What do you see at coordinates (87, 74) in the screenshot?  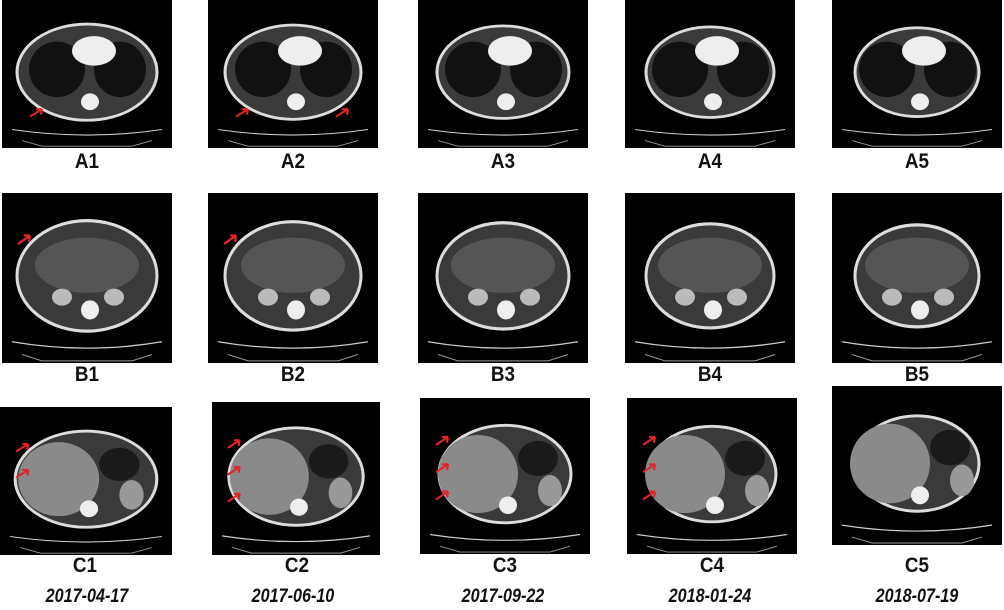 I see `ct-panel-a1` at bounding box center [87, 74].